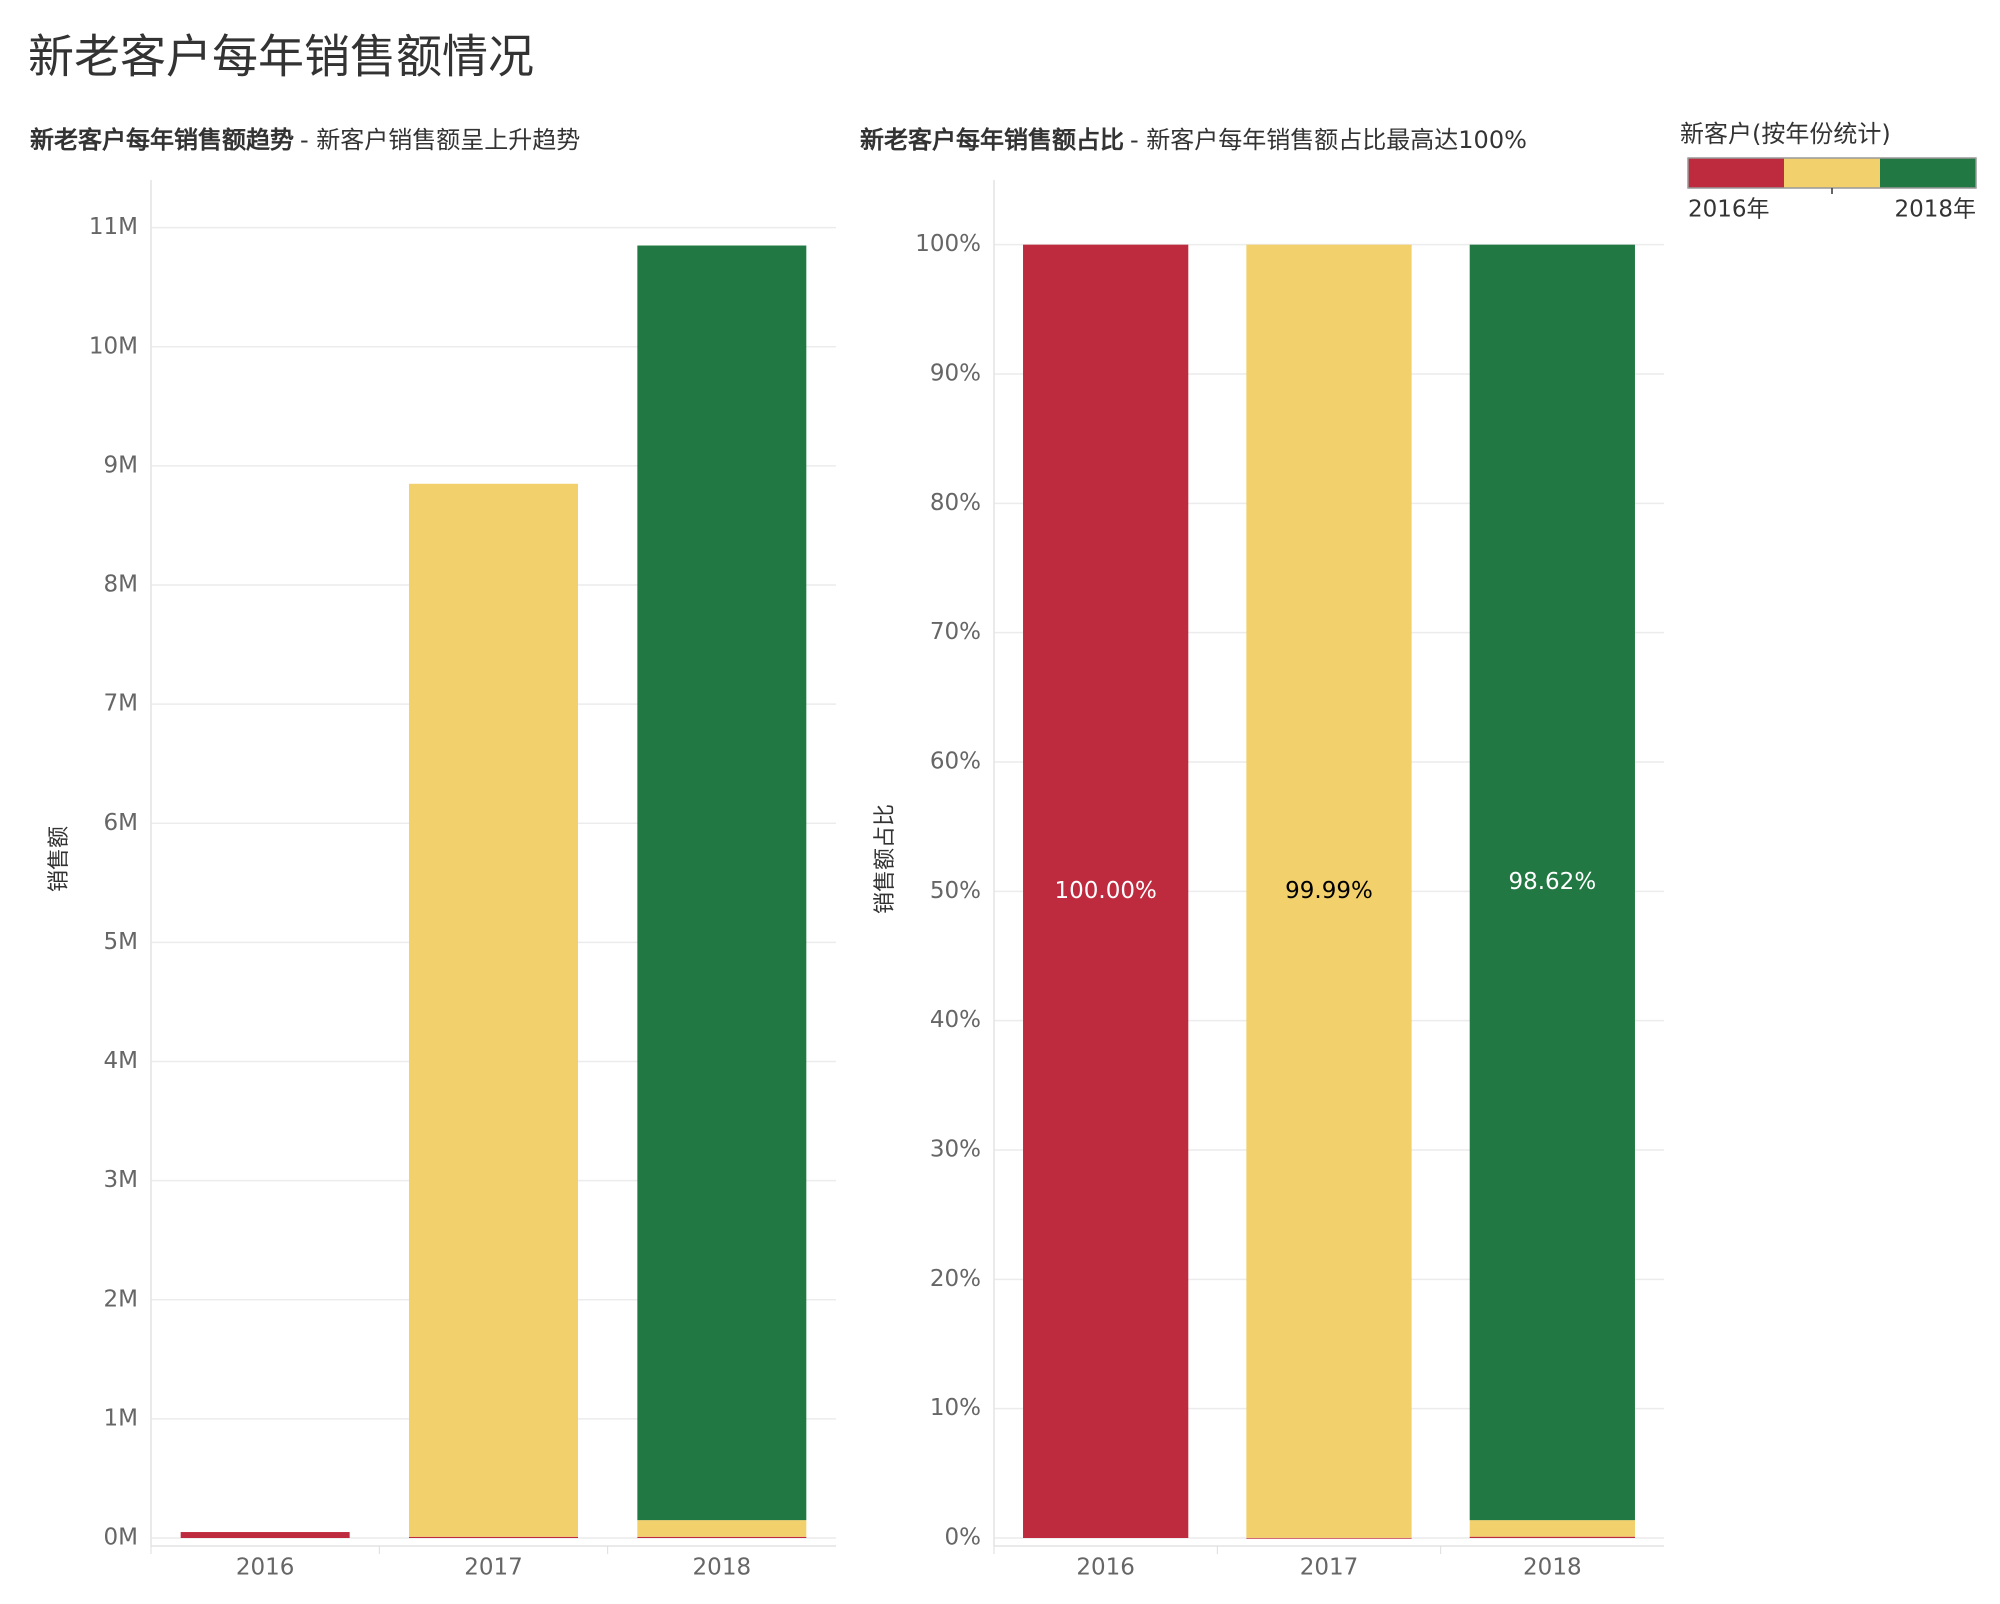 Image resolution: width=2000 pixels, height=1604 pixels. I want to click on y-tick-label: 80%, so click(955, 503).